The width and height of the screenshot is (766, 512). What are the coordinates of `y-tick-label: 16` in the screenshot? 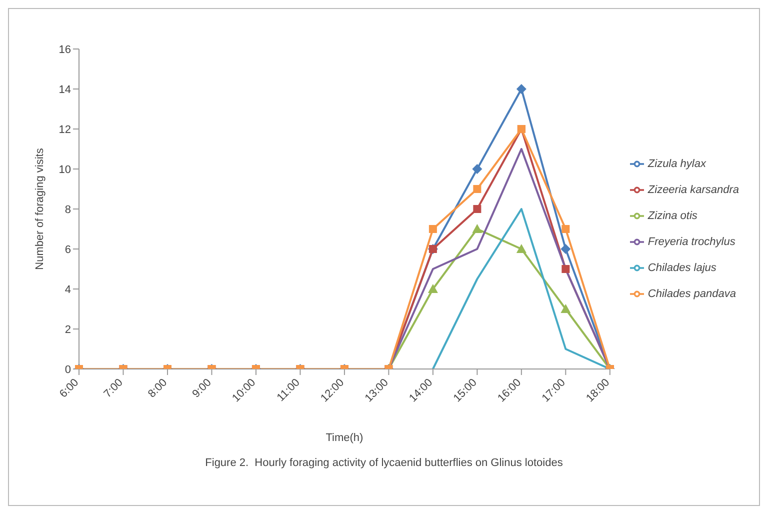 It's located at (64, 50).